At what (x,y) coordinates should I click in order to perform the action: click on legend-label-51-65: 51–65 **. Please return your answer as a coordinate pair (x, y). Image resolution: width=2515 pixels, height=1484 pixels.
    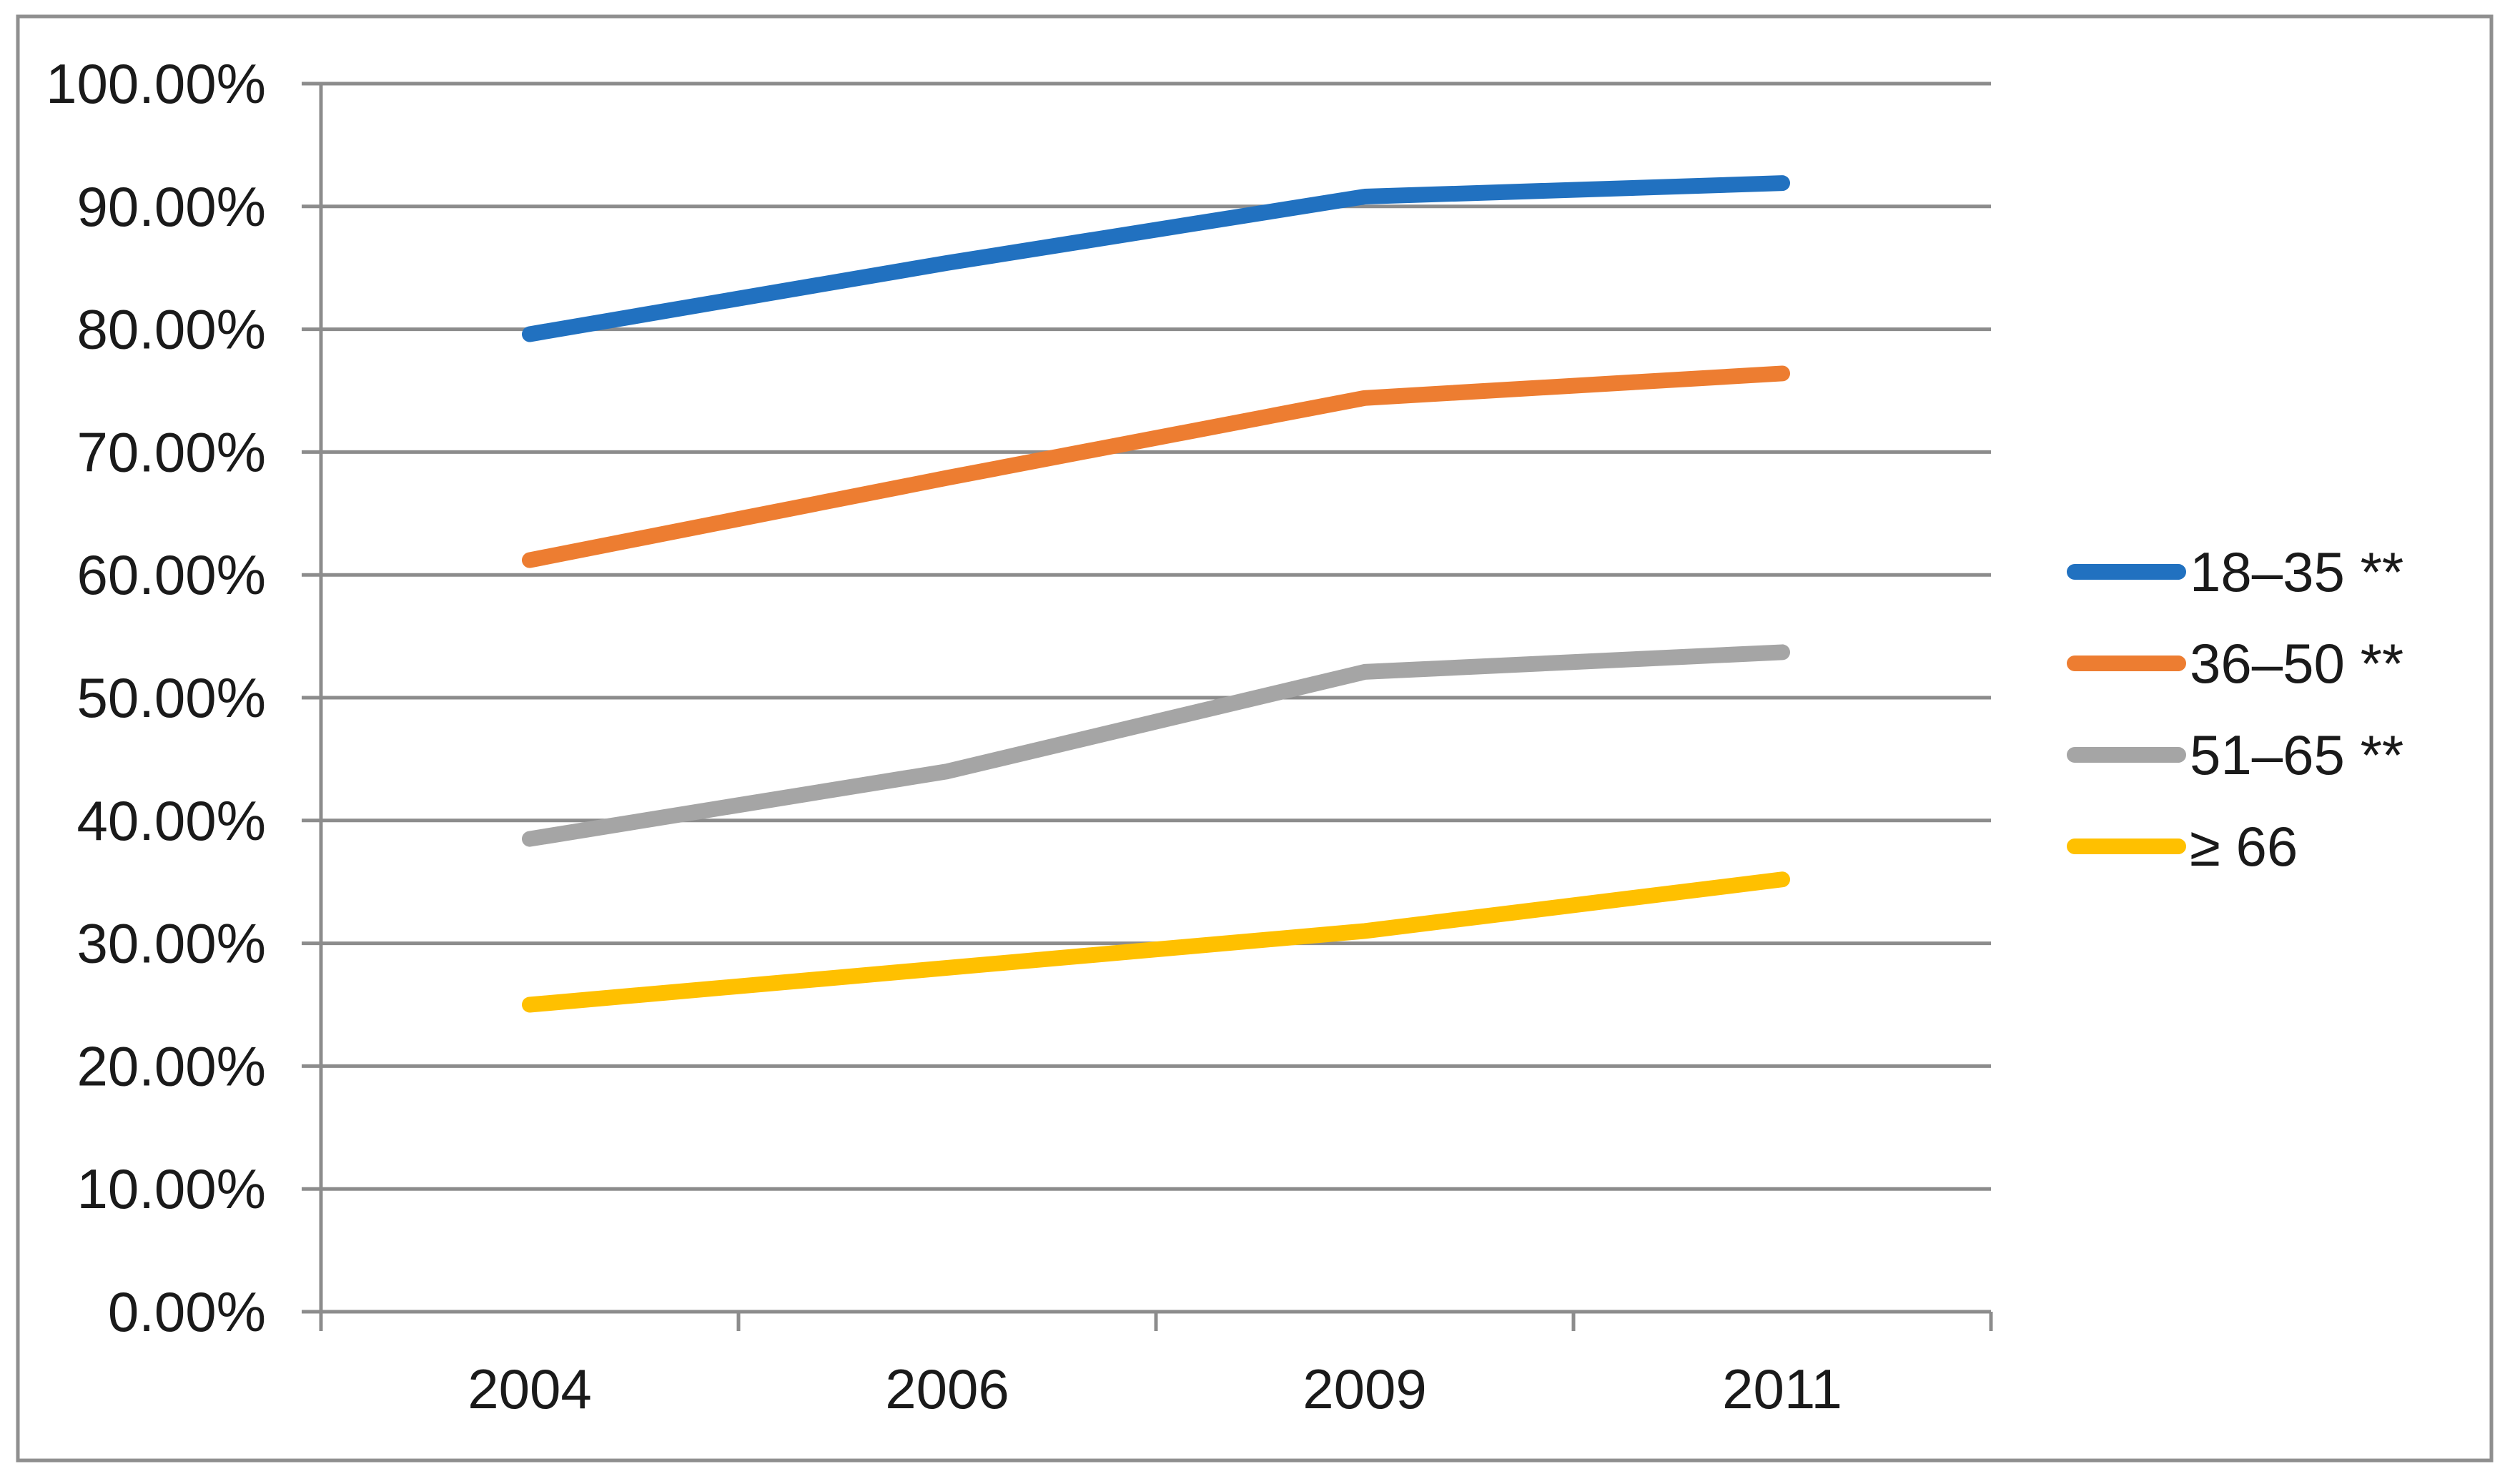
    Looking at the image, I should click on (2296, 754).